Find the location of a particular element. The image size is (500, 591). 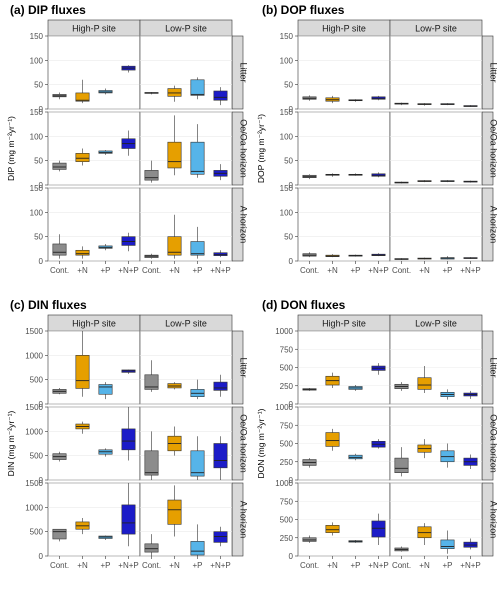

y-axis-label: DIP (mg m⁻²yr⁻¹) is located at coordinates (11, 148).